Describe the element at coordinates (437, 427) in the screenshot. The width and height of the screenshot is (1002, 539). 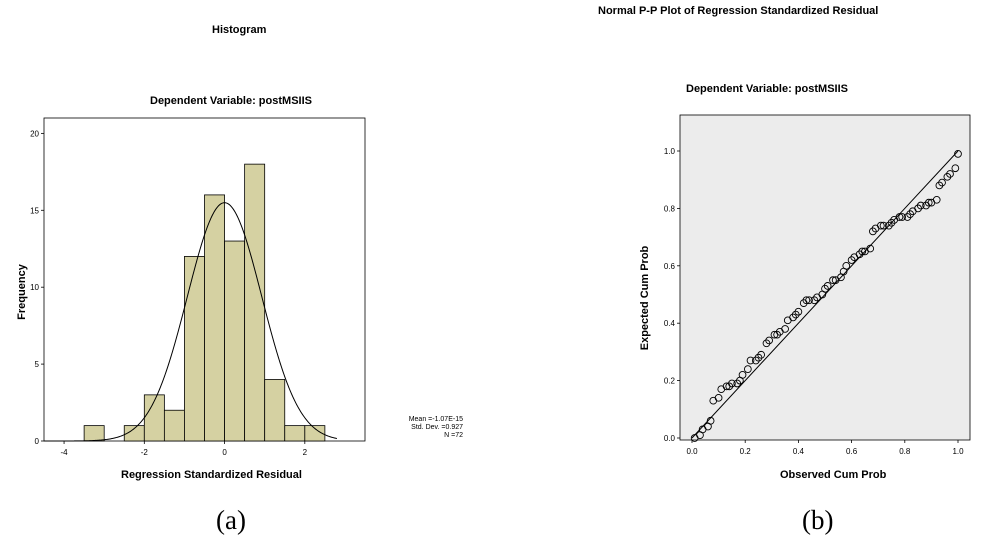
I see `stat-std-dev: Std. Dev. =0.927` at that location.